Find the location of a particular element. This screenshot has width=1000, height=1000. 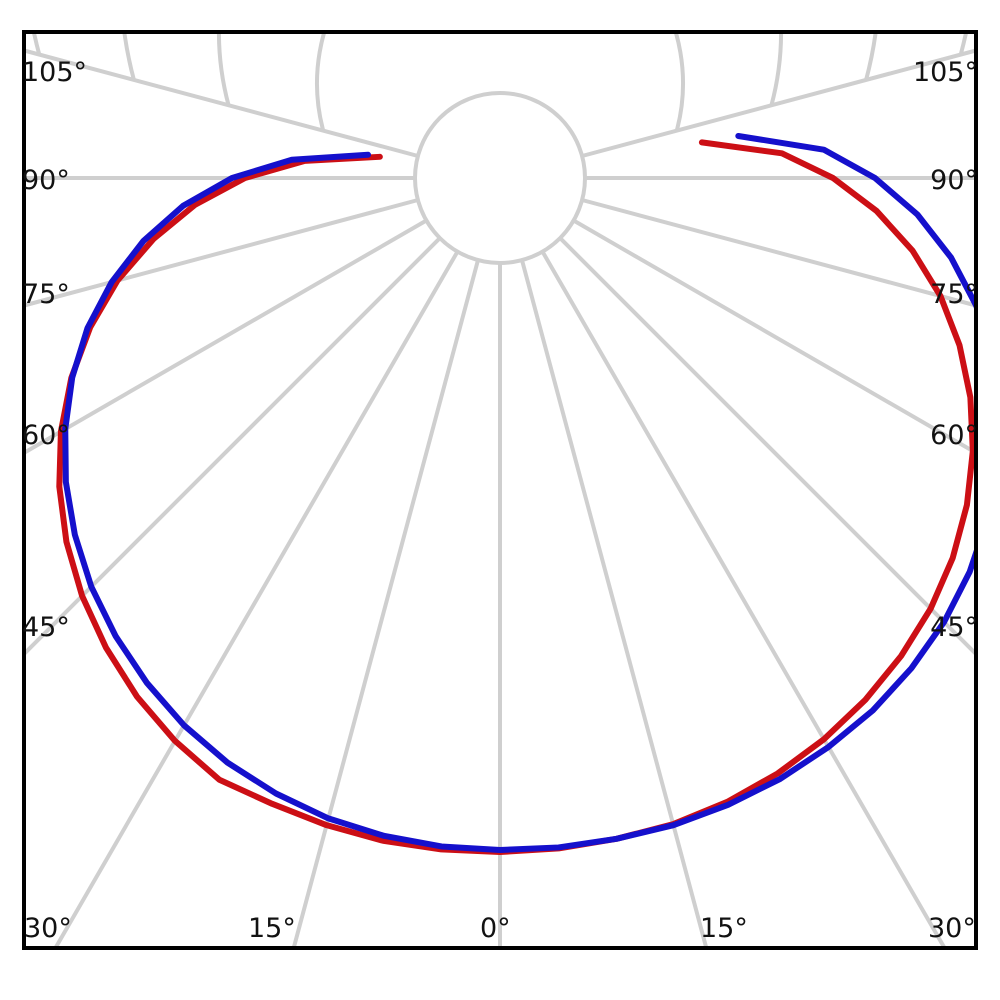

axis-label-bottom-1: 15° is located at coordinates (272, 928).